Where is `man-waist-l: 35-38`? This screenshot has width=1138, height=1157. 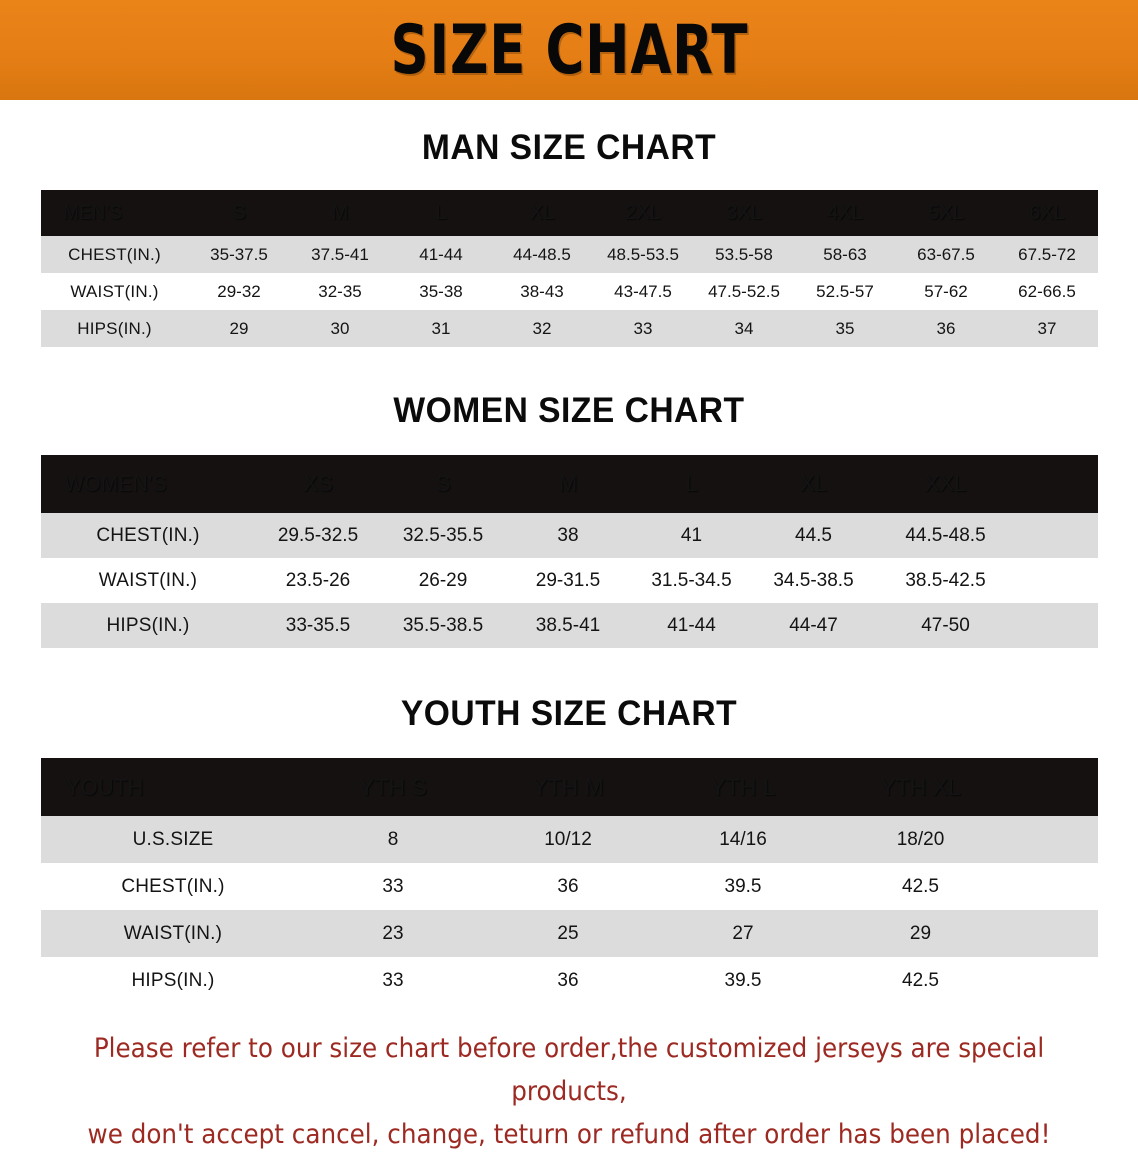
man-waist-l: 35-38 is located at coordinates (441, 291).